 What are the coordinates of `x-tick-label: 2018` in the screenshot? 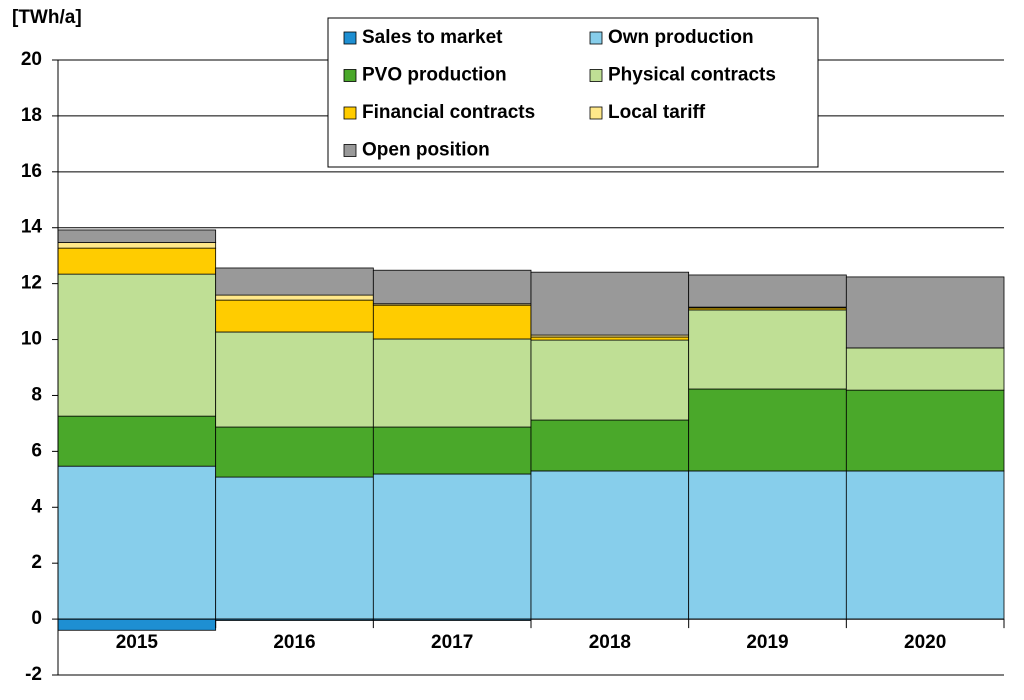 It's located at (610, 642).